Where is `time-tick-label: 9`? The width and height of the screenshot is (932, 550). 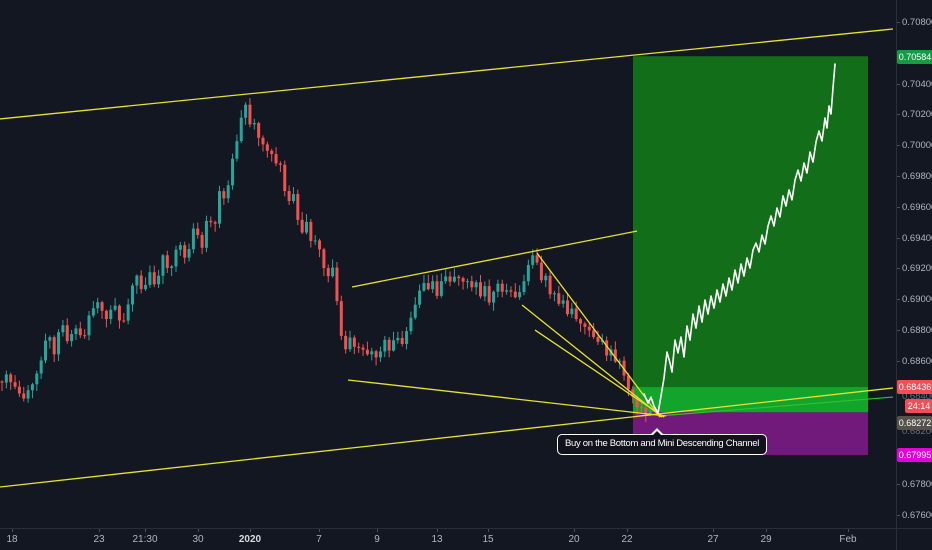 time-tick-label: 9 is located at coordinates (377, 539).